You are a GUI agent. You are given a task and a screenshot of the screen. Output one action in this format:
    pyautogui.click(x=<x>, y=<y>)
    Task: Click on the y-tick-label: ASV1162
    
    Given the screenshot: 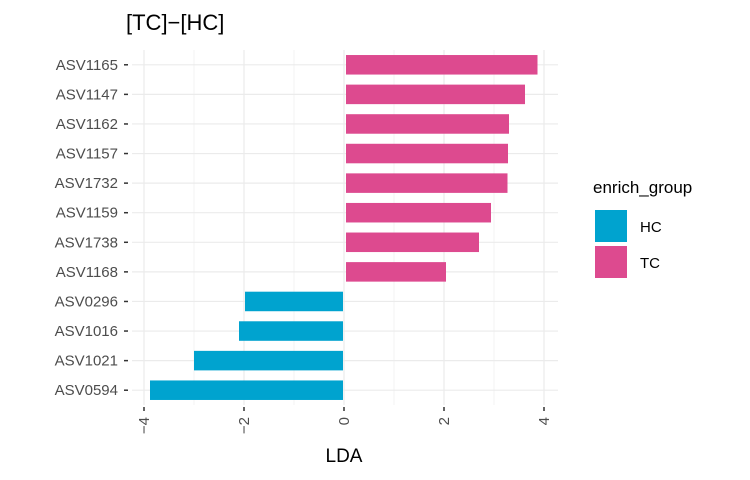 What is the action you would take?
    pyautogui.click(x=87, y=124)
    